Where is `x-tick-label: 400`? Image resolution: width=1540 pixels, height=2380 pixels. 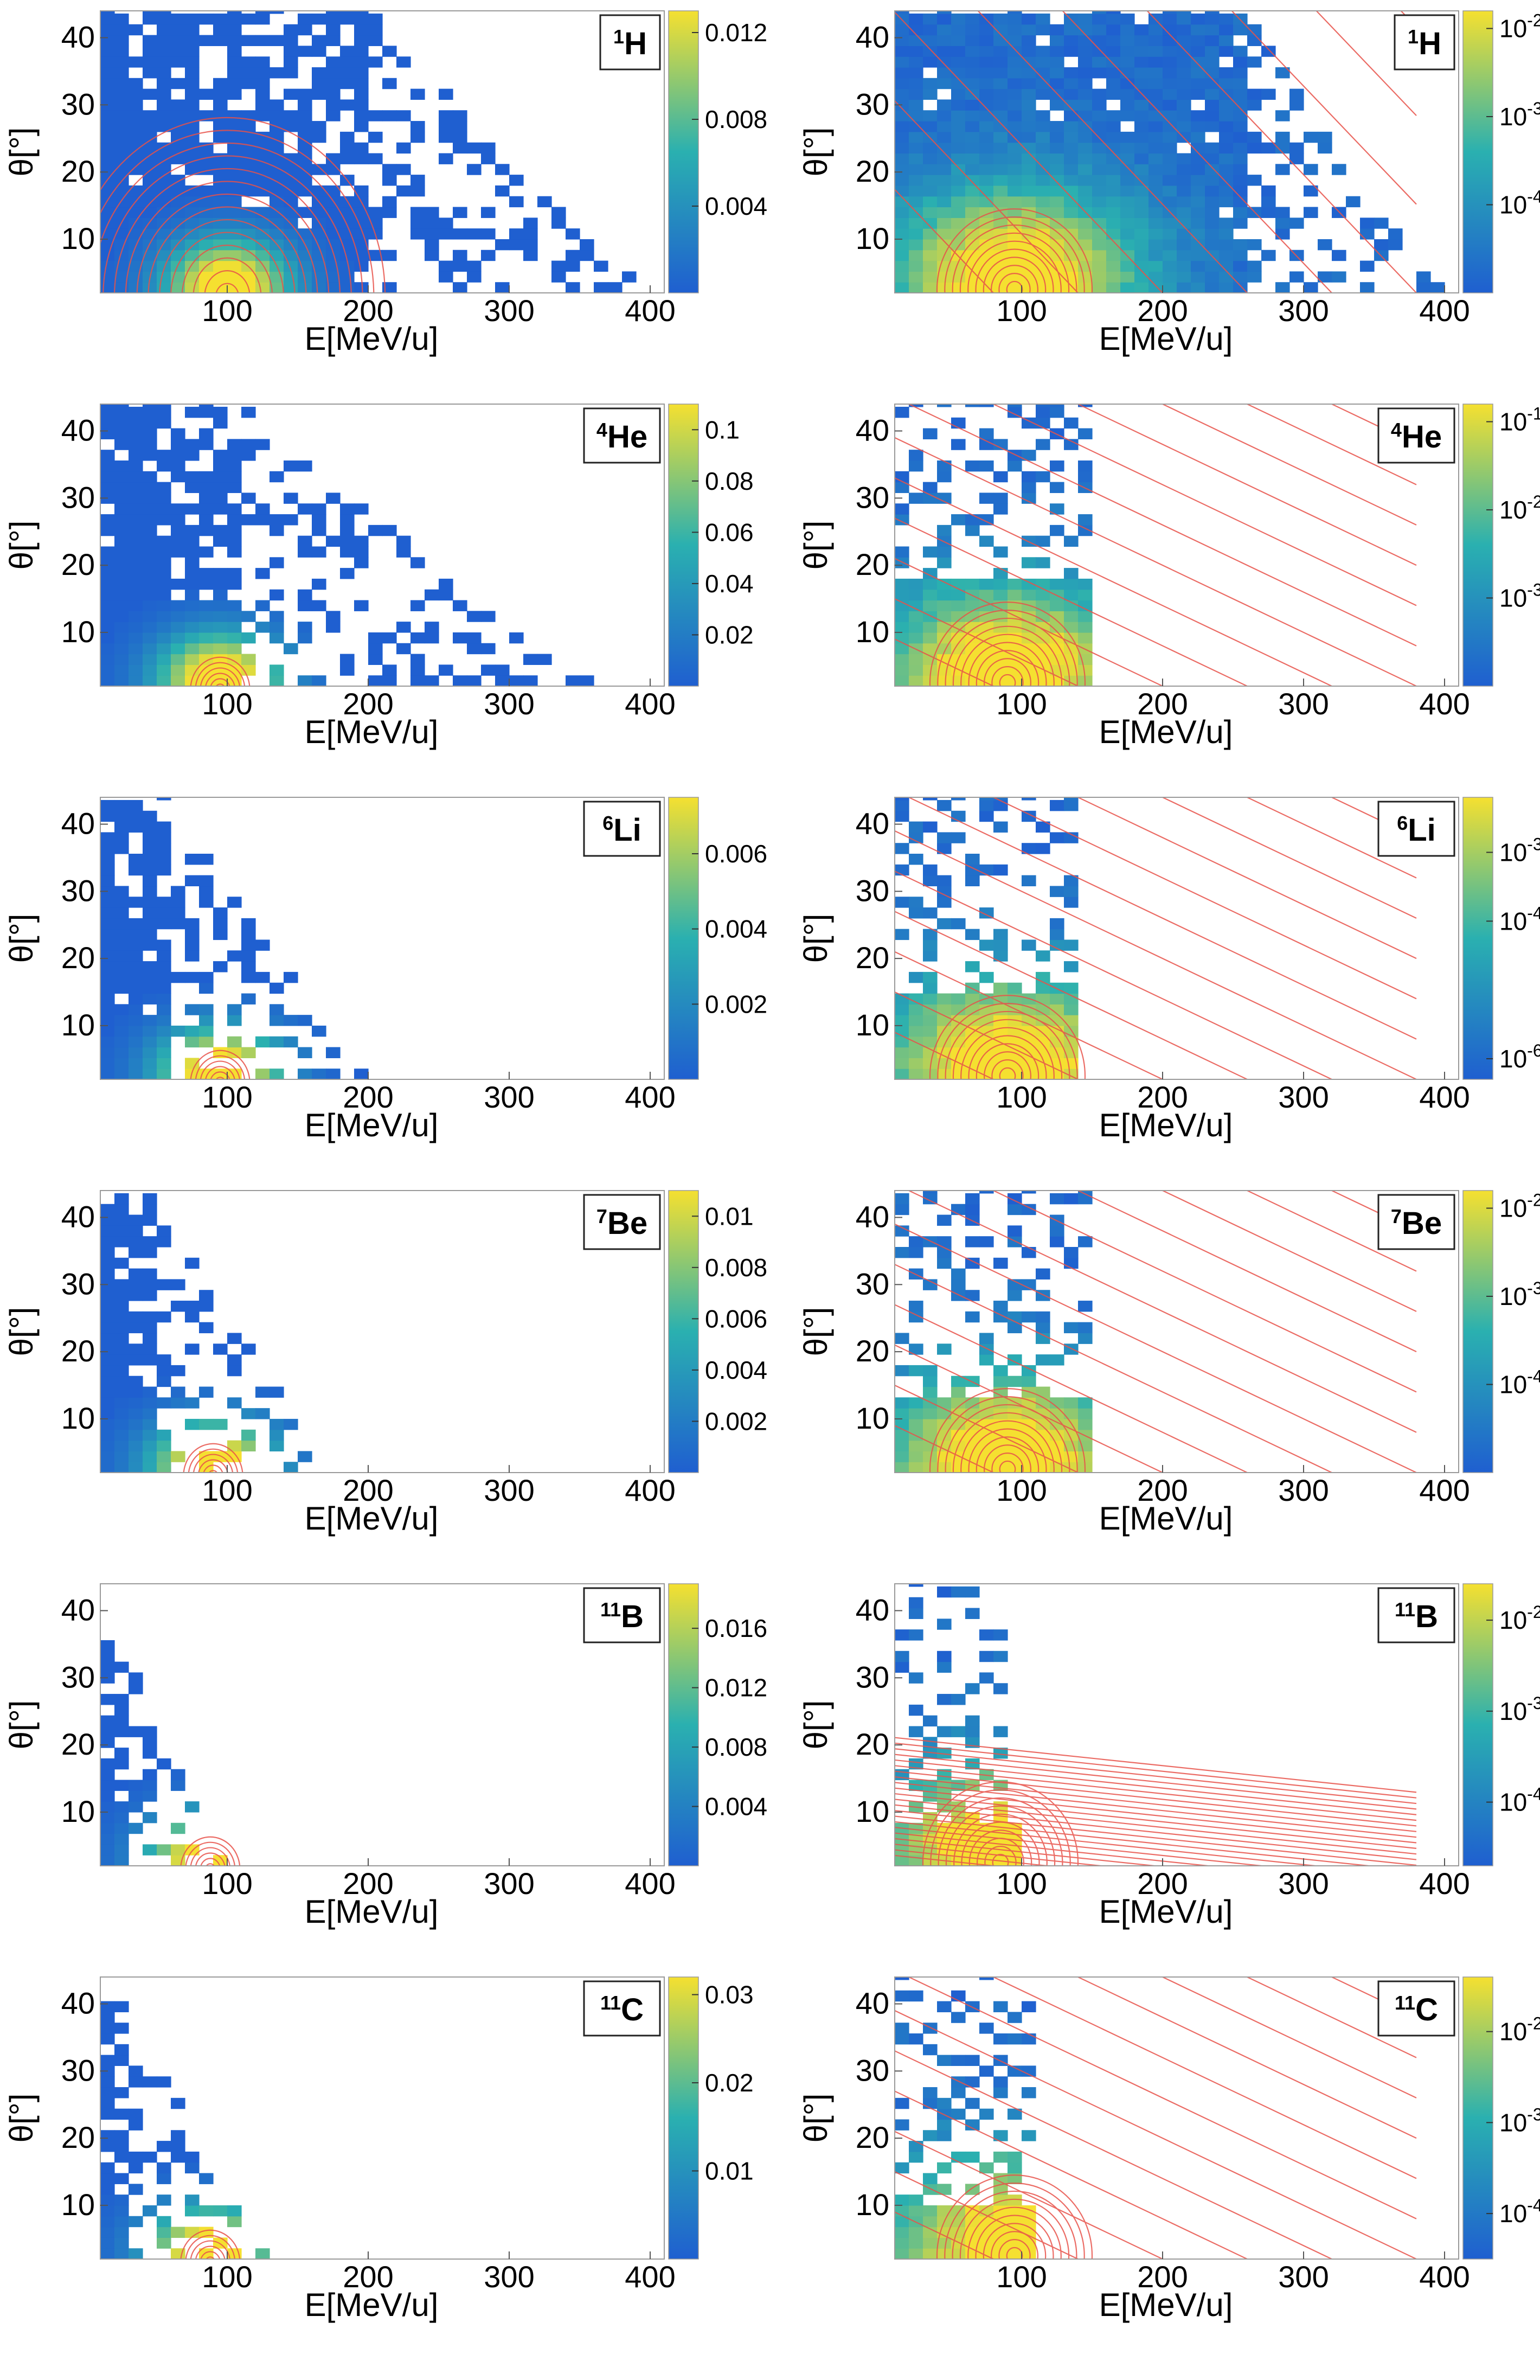 x-tick-label: 400 is located at coordinates (650, 1883).